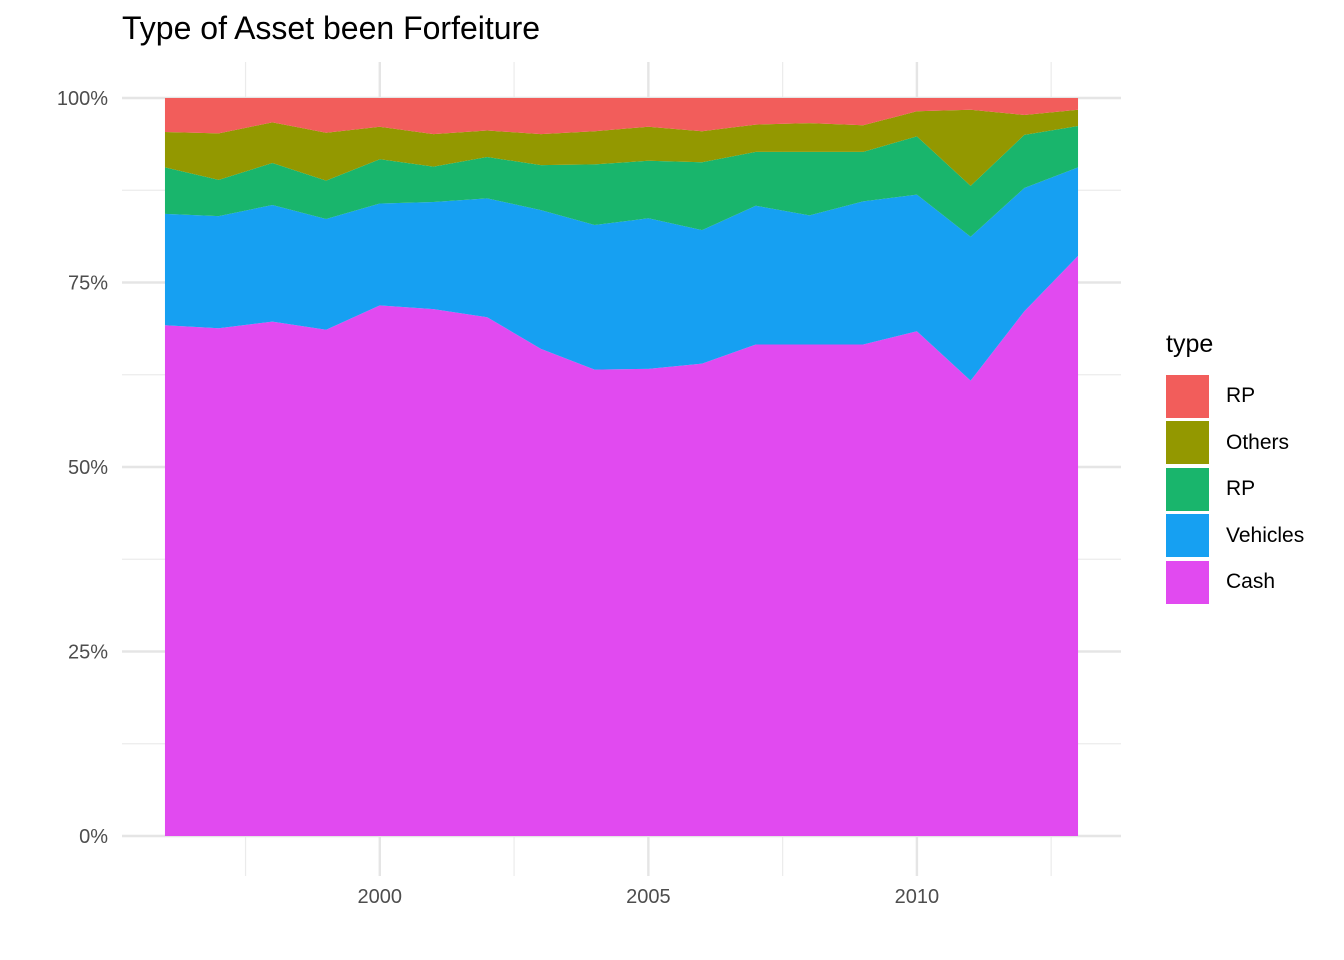 This screenshot has height=960, width=1344. I want to click on legend-item: Others, so click(1235, 443).